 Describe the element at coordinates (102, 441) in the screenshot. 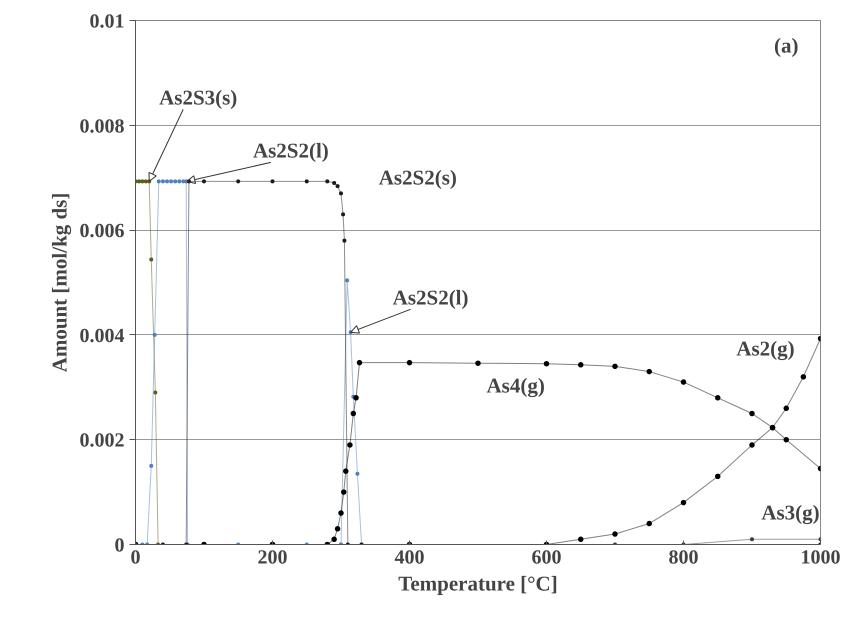

I see `y-tick-label: 0.002` at that location.